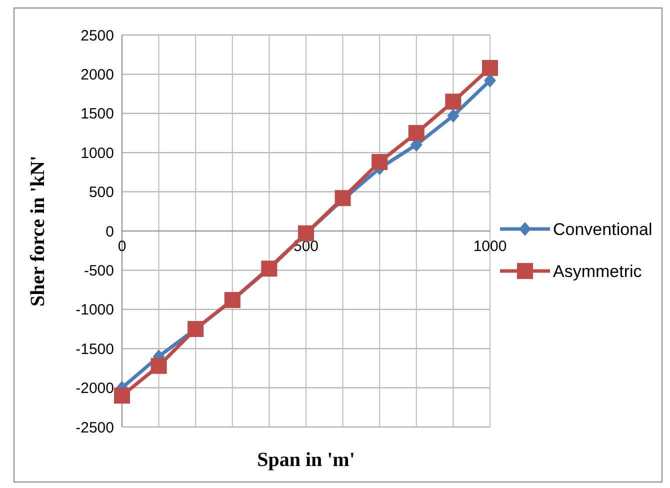 This screenshot has height=488, width=670. Describe the element at coordinates (490, 246) in the screenshot. I see `x-tick-label: 1000` at that location.